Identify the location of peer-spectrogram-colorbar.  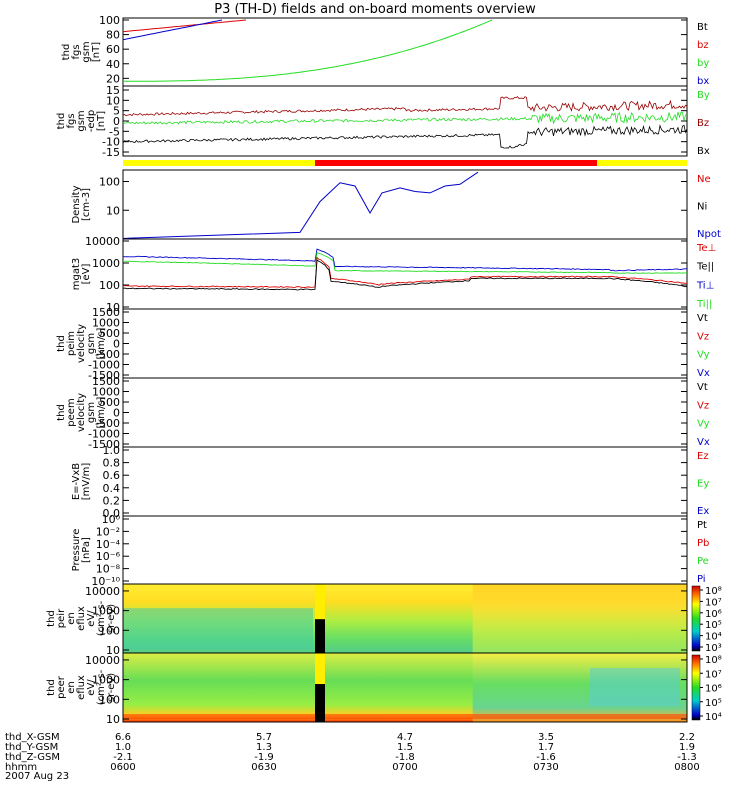
(696, 687).